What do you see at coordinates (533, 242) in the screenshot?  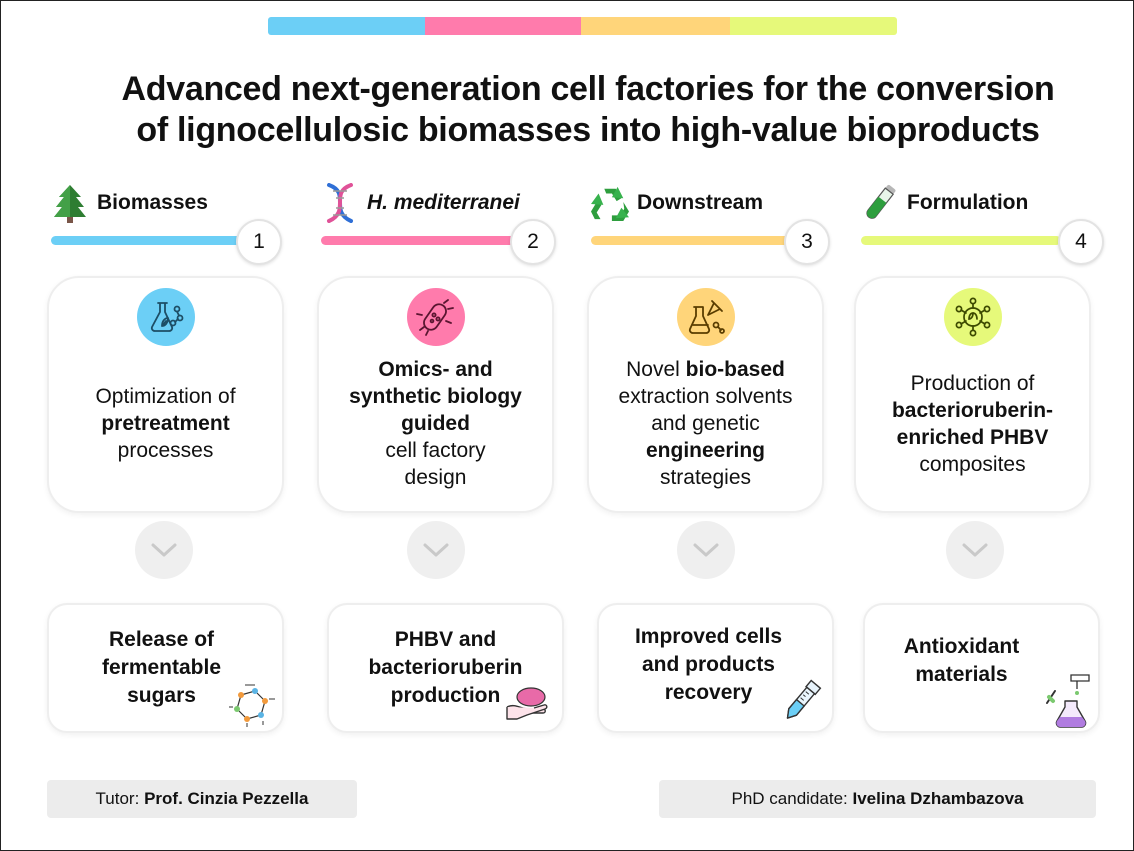 I see `step-number: 2` at bounding box center [533, 242].